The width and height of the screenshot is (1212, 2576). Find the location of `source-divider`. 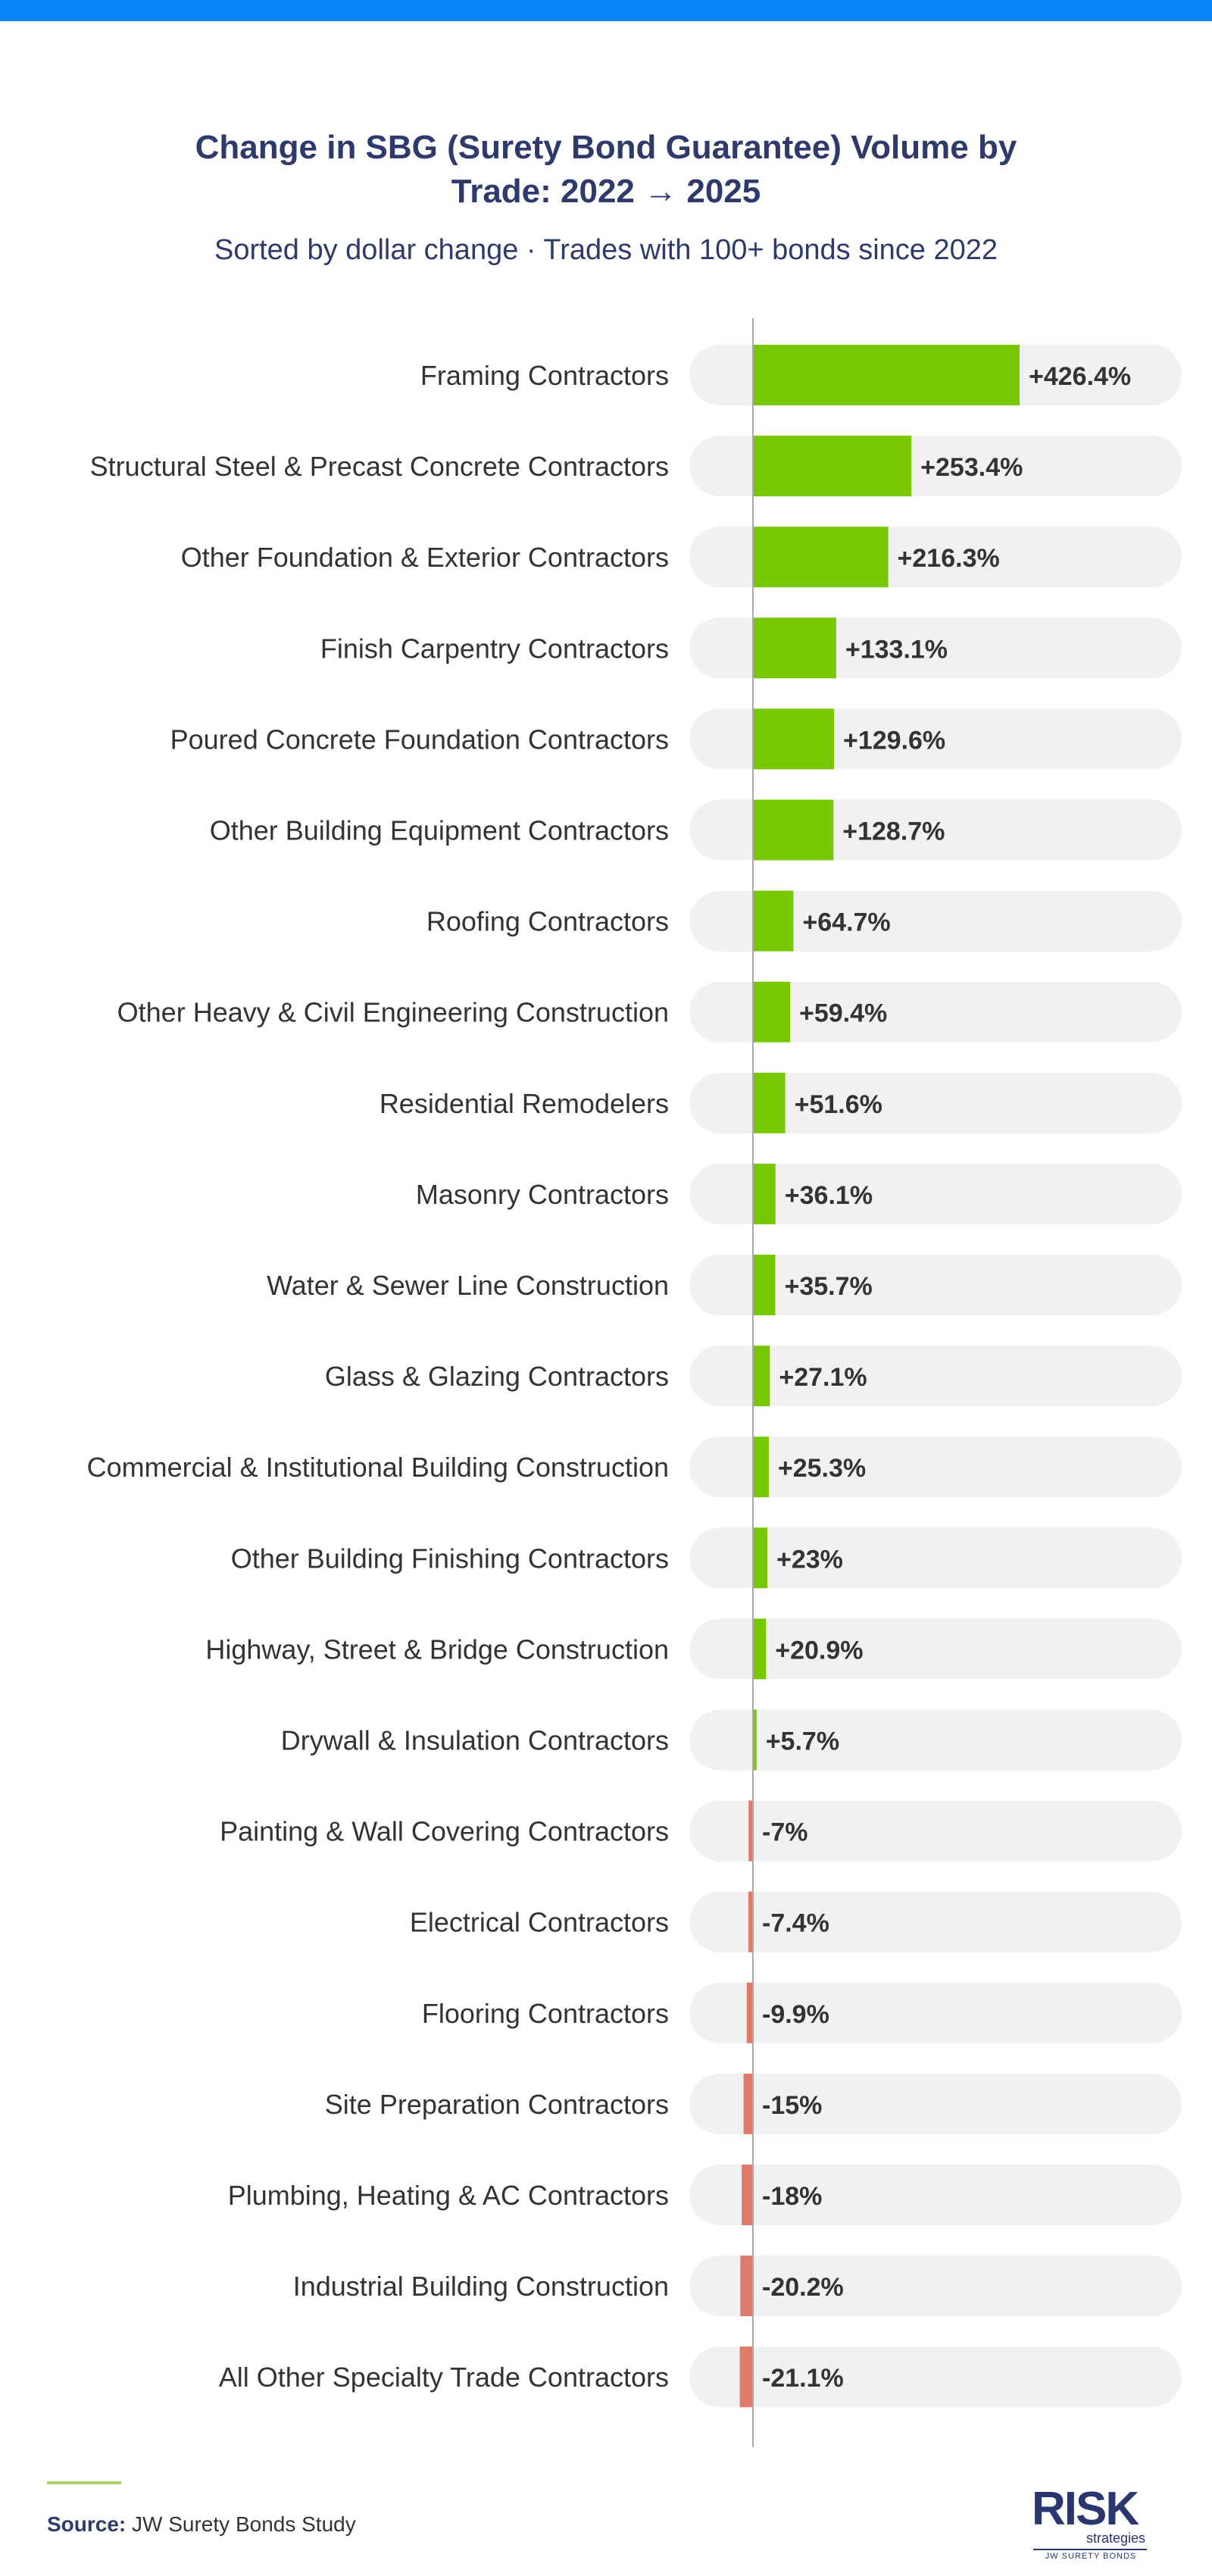

source-divider is located at coordinates (84, 2482).